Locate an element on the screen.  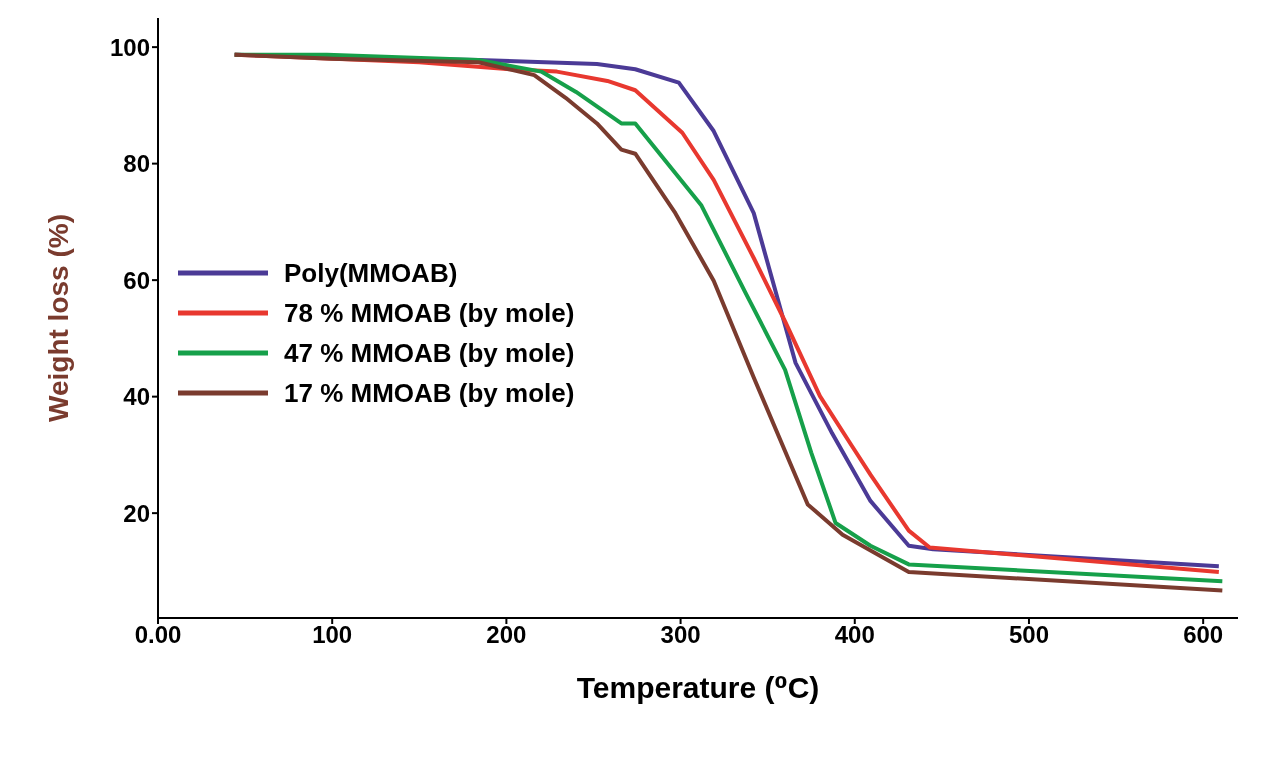
y-tick-label: 40 is located at coordinates (136, 397).